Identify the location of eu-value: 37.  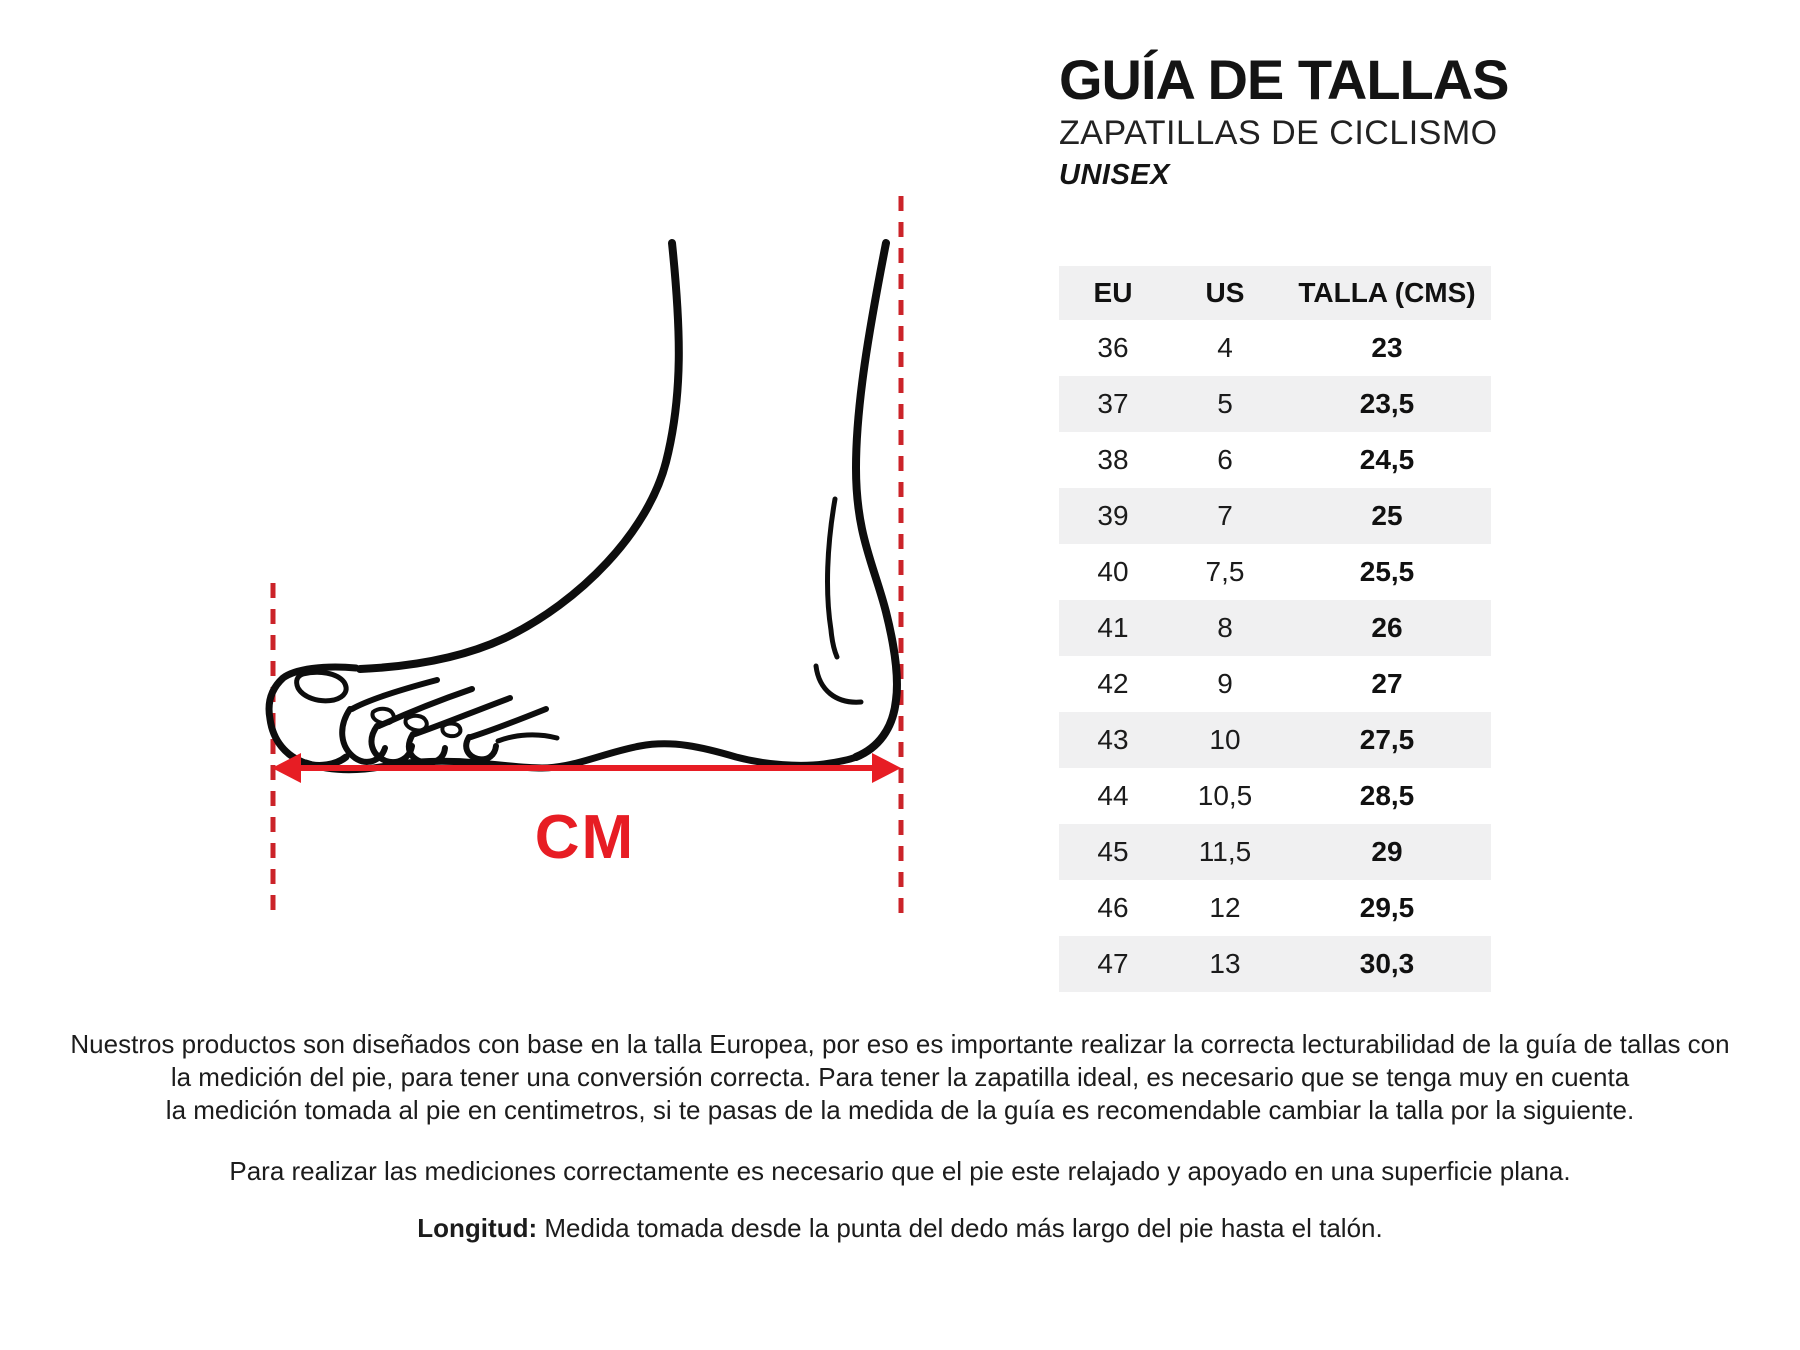
(1113, 403).